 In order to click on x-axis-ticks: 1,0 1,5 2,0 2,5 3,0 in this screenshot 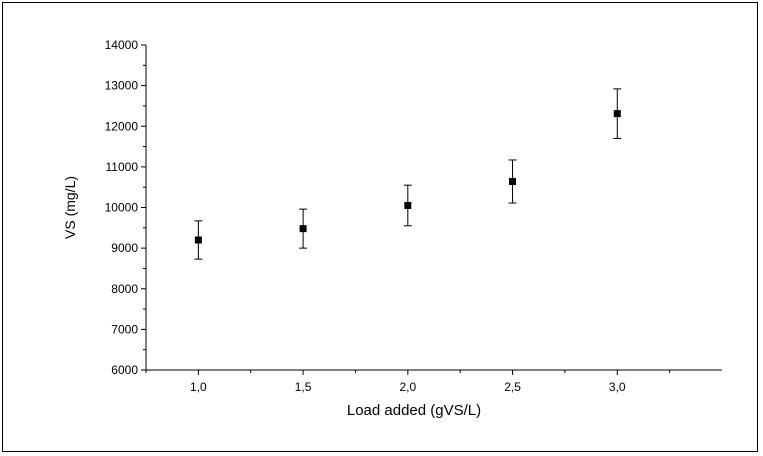, I will do `click(408, 382)`.